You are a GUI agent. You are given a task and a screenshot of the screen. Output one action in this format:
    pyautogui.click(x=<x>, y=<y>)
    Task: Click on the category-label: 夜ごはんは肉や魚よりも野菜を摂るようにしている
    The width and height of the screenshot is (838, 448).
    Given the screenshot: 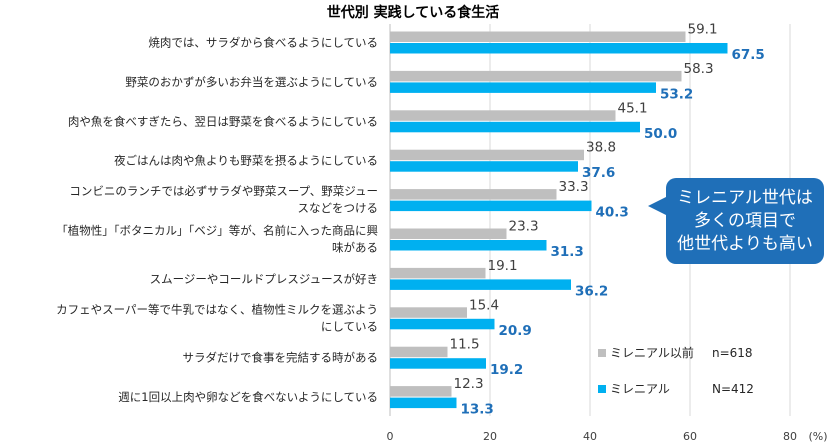 What is the action you would take?
    pyautogui.click(x=246, y=161)
    